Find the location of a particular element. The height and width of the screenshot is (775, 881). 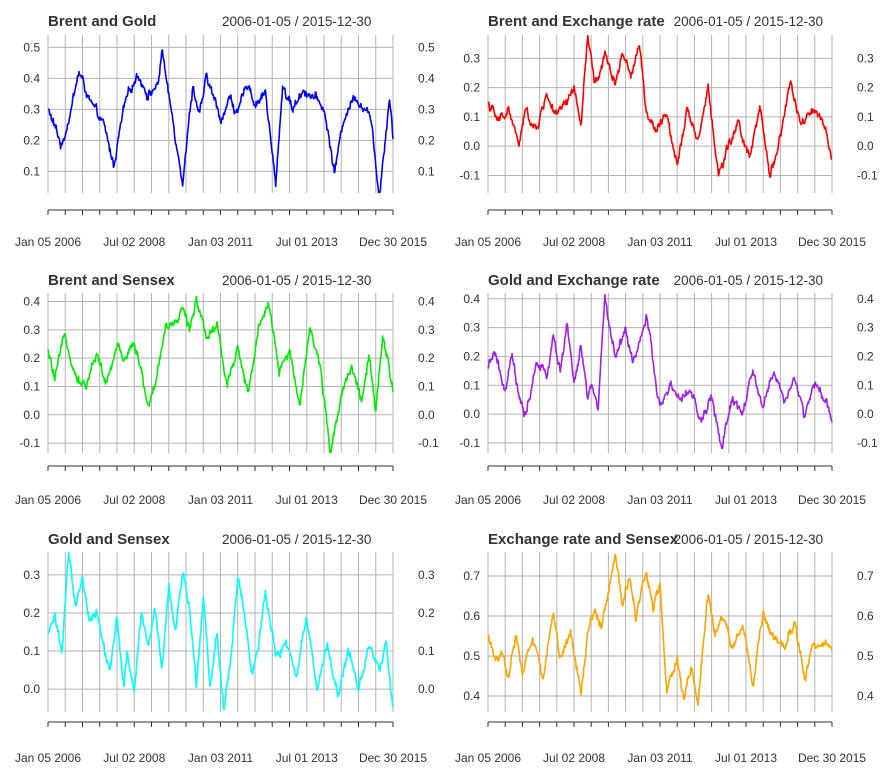

y-tick-label-right: 0.6 is located at coordinates (865, 616).